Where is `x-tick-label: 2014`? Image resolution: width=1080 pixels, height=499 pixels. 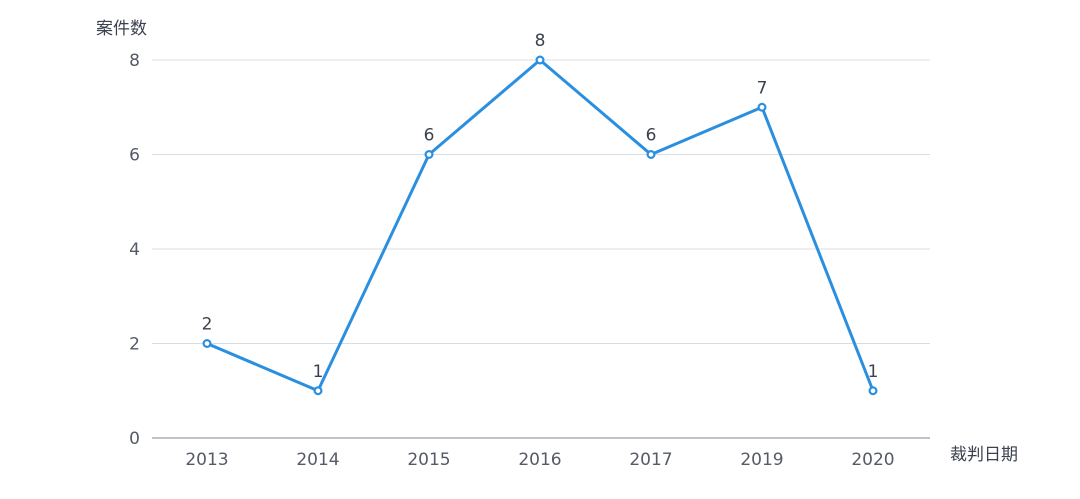 x-tick-label: 2014 is located at coordinates (317, 460).